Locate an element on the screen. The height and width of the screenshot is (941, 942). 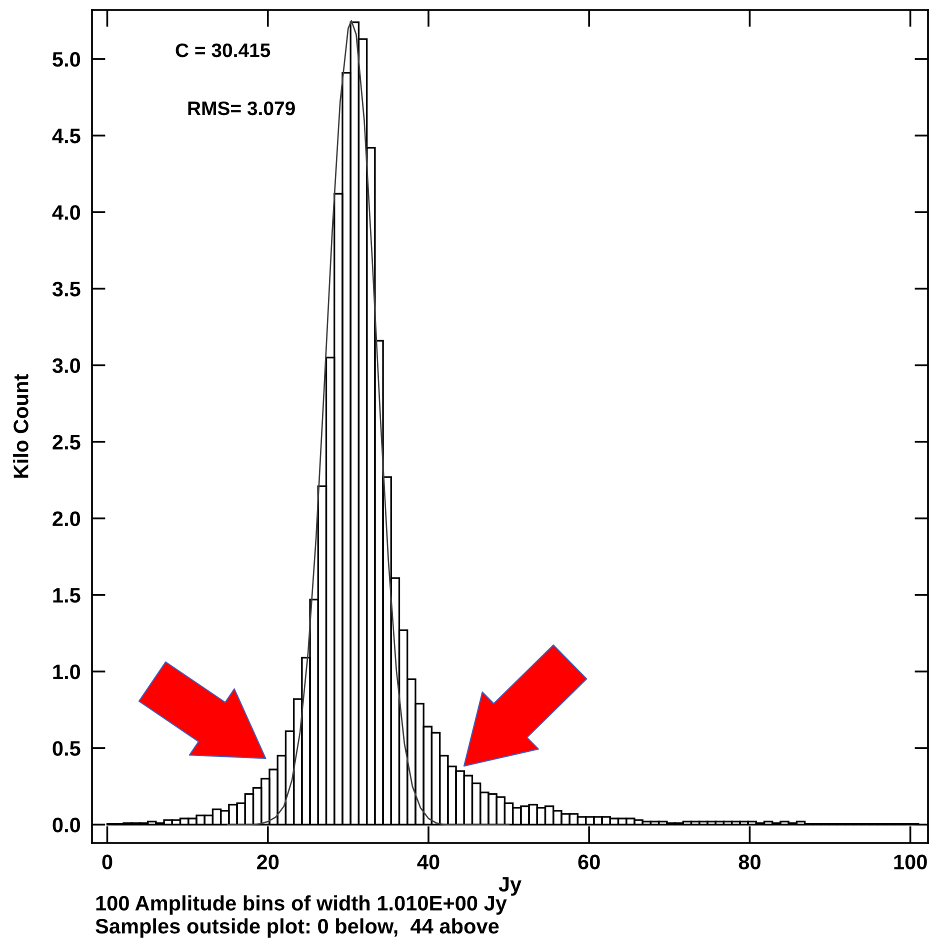
annotation: C = 30.415 is located at coordinates (223, 50).